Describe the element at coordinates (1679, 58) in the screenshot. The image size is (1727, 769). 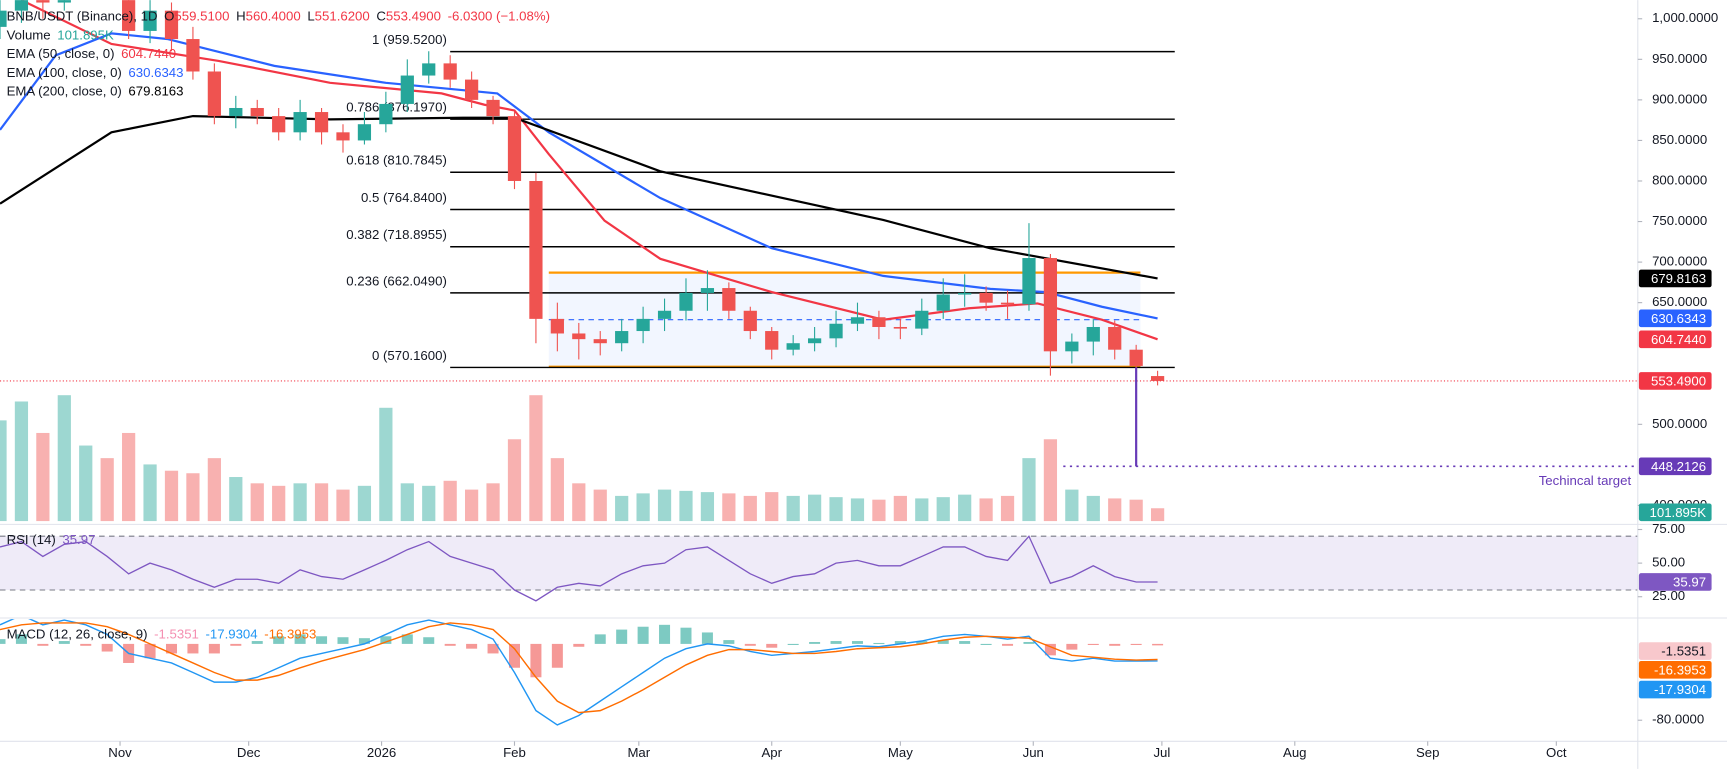
I see `y-tick-label: 950.0000` at that location.